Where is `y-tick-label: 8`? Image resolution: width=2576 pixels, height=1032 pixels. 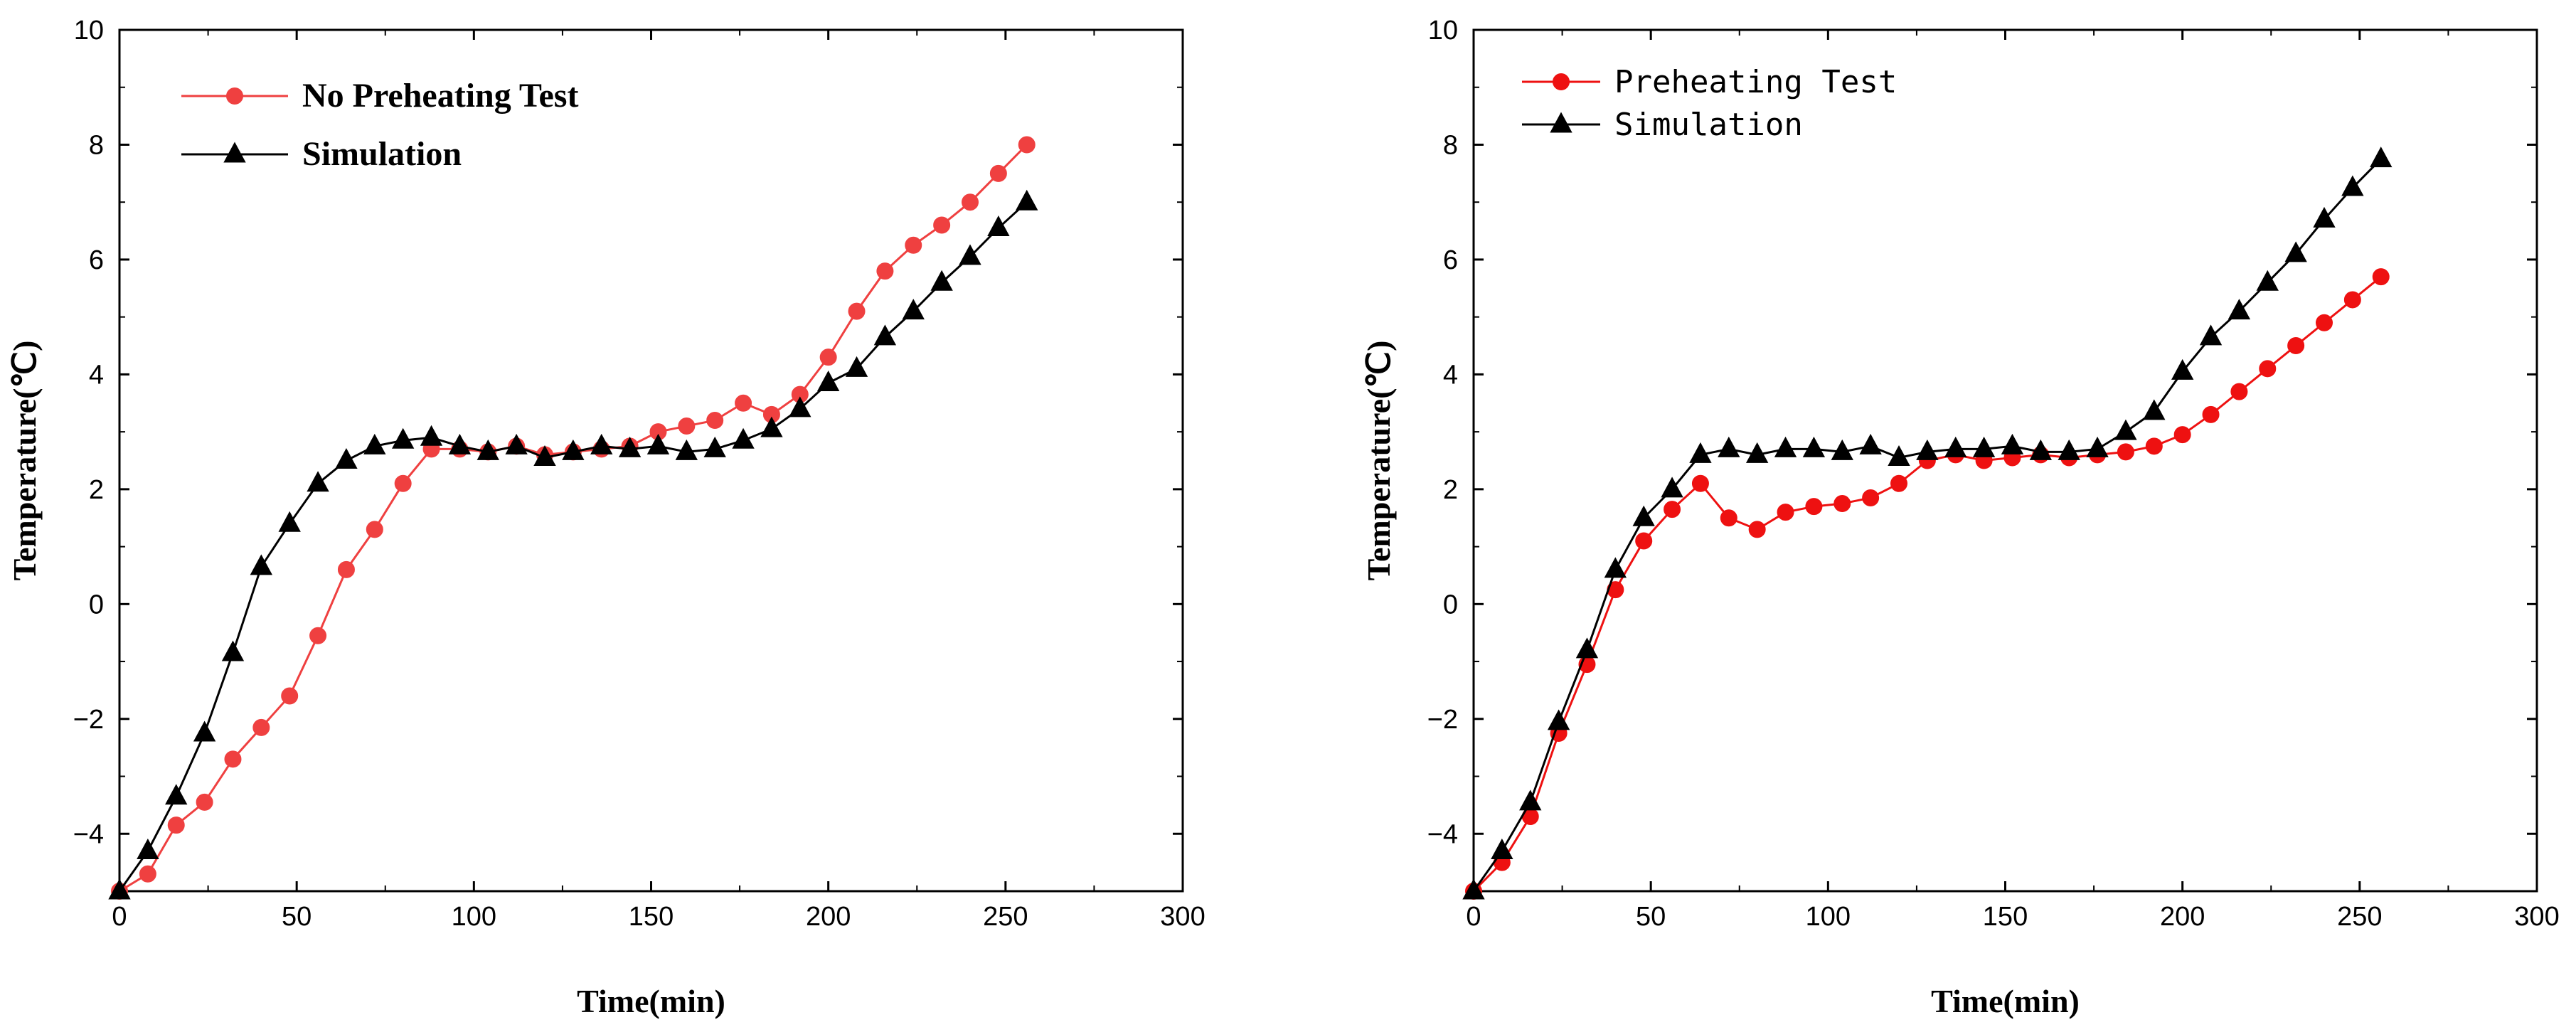
y-tick-label: 8 is located at coordinates (96, 145).